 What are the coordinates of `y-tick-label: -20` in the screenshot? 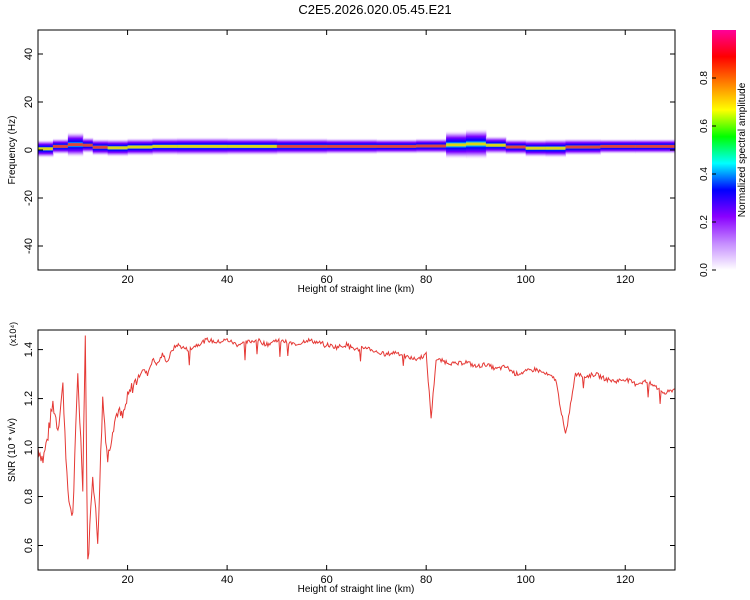 It's located at (29, 198).